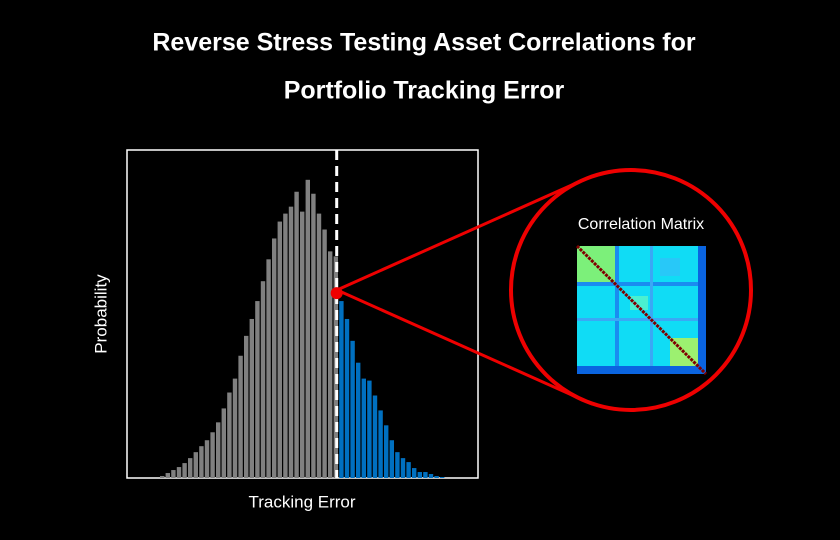 This screenshot has width=840, height=540. I want to click on title-line: Portfolio Tracking Error, so click(424, 91).